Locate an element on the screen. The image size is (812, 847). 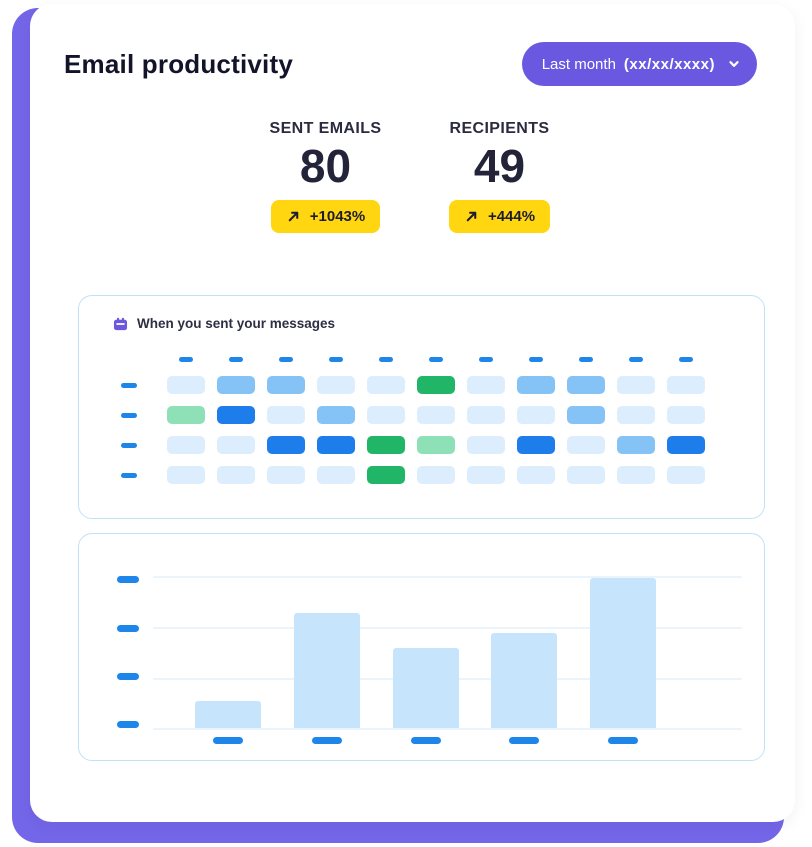
heatmap-grid is located at coordinates (442, 421).